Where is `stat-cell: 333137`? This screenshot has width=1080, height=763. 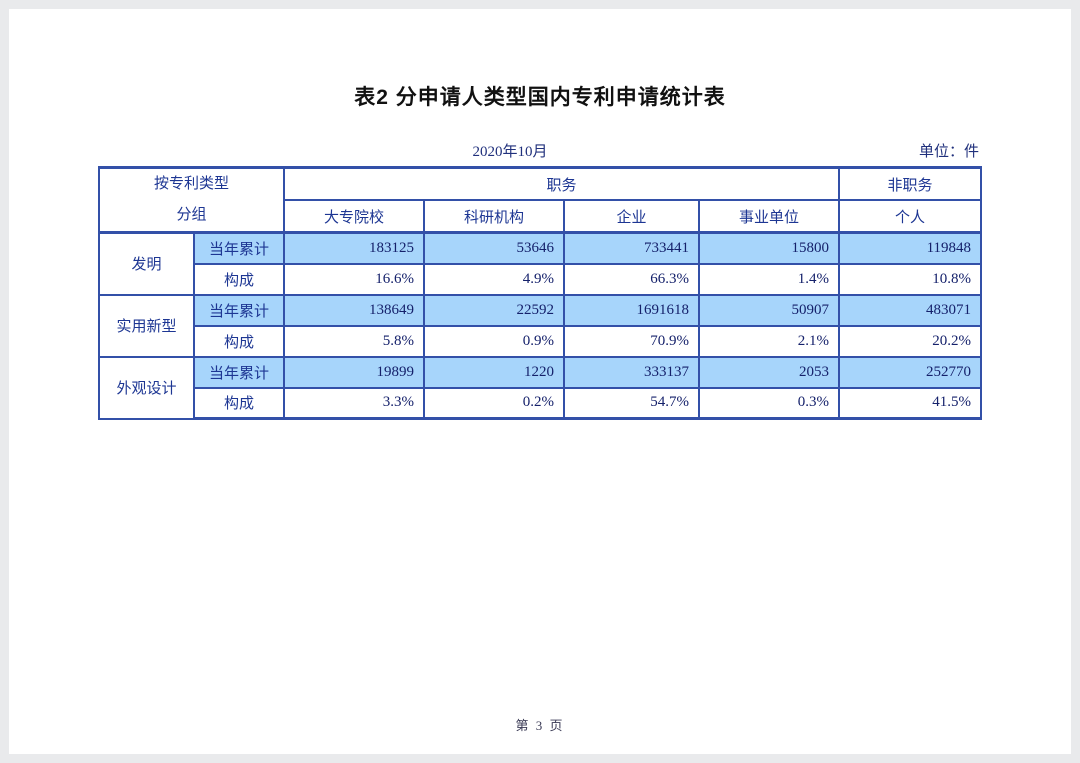 stat-cell: 333137 is located at coordinates (631, 372).